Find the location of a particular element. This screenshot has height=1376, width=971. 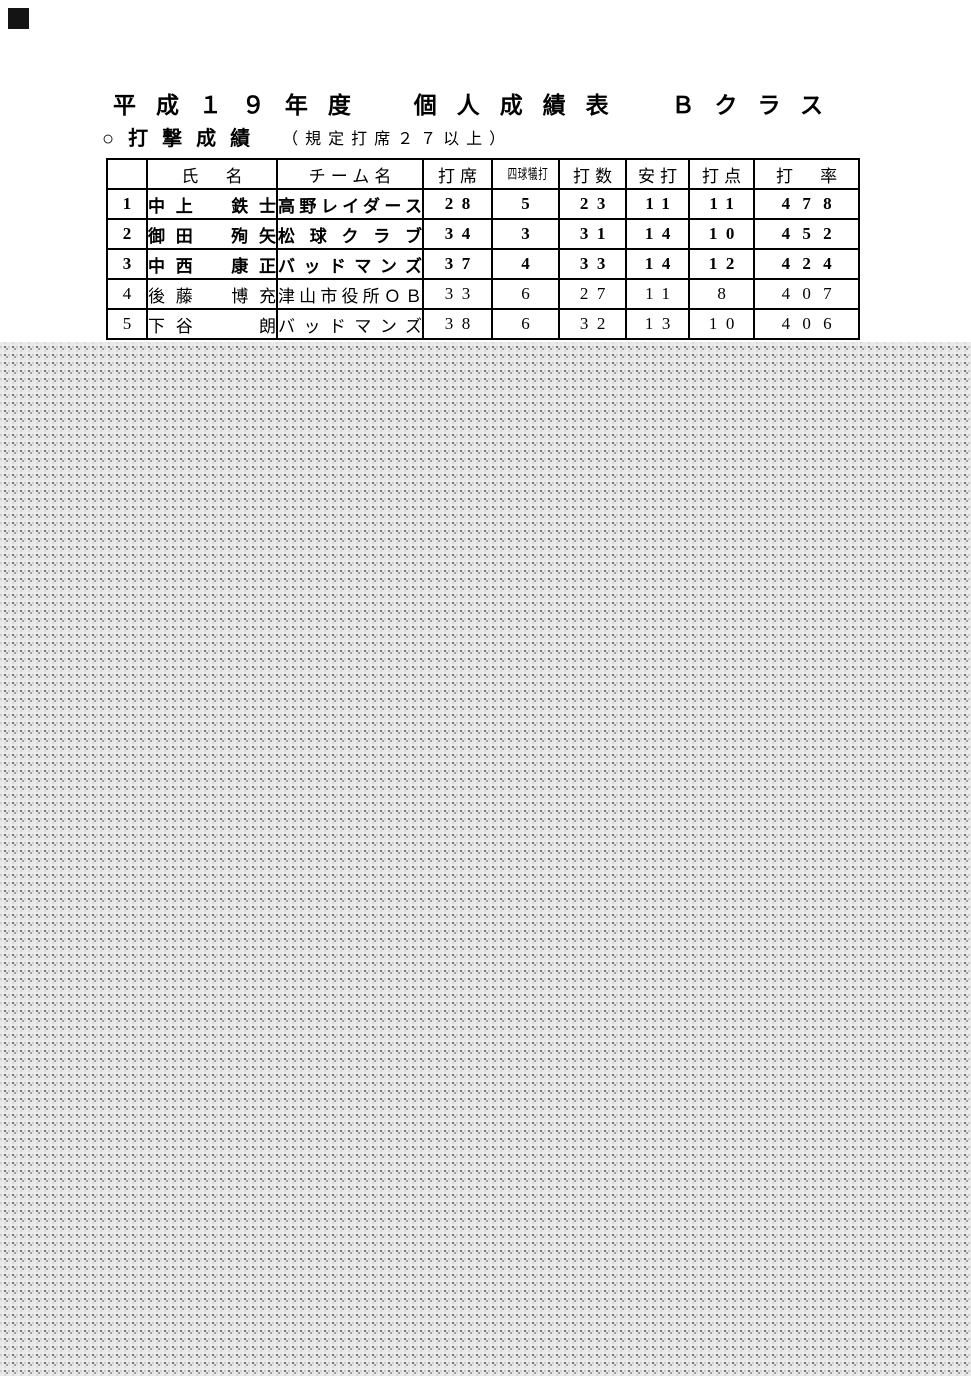

pa-cell: 38 is located at coordinates (457, 324).